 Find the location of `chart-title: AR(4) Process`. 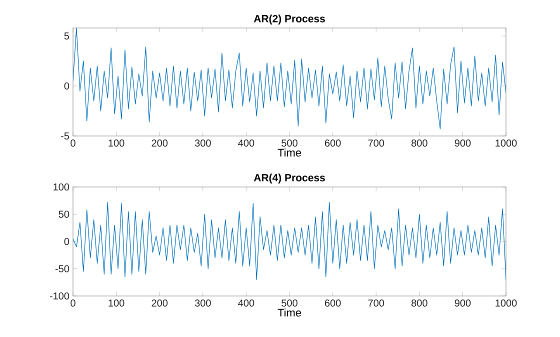

chart-title: AR(4) Process is located at coordinates (289, 179).